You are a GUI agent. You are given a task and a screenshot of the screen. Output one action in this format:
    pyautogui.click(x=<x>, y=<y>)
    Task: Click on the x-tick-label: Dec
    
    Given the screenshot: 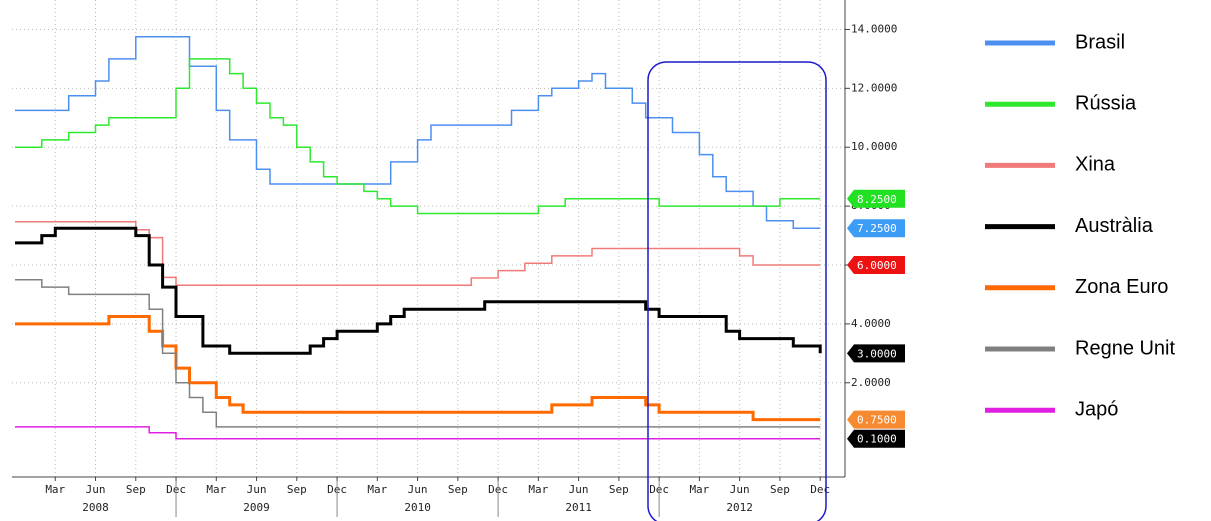 What is the action you would take?
    pyautogui.click(x=820, y=489)
    